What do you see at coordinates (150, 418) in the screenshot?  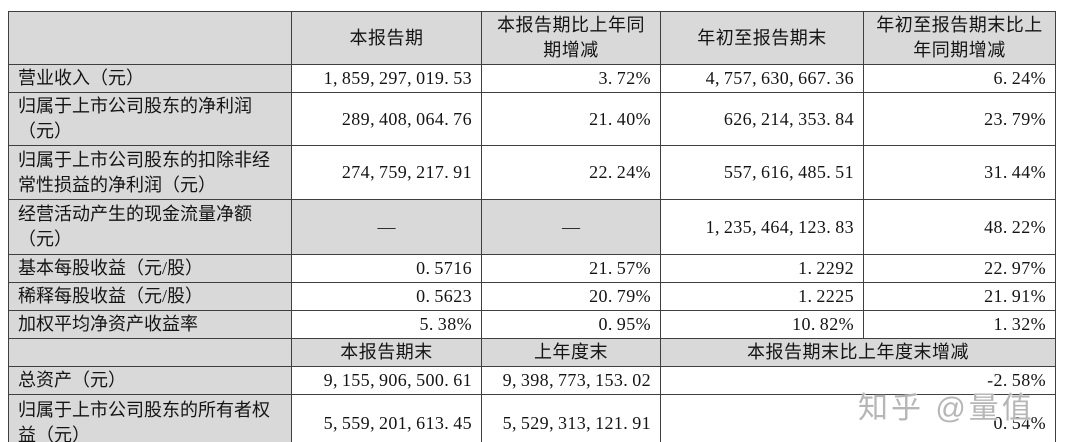 I see `row-label: 归属于上市公司股东的所有者权益（元）` at bounding box center [150, 418].